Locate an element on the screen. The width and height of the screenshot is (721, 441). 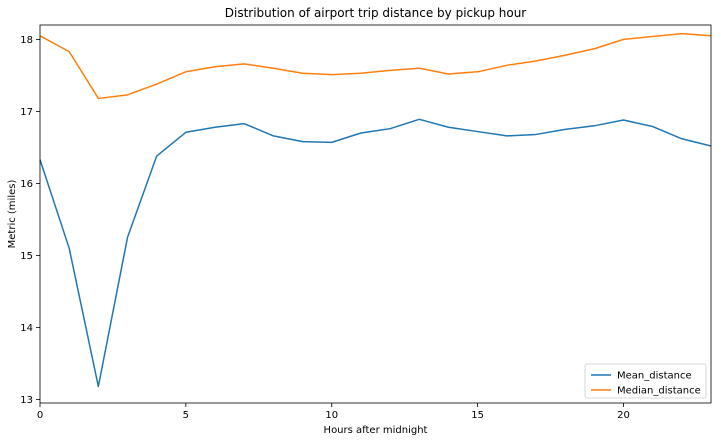
y-tick-label: 14 is located at coordinates (26, 328).